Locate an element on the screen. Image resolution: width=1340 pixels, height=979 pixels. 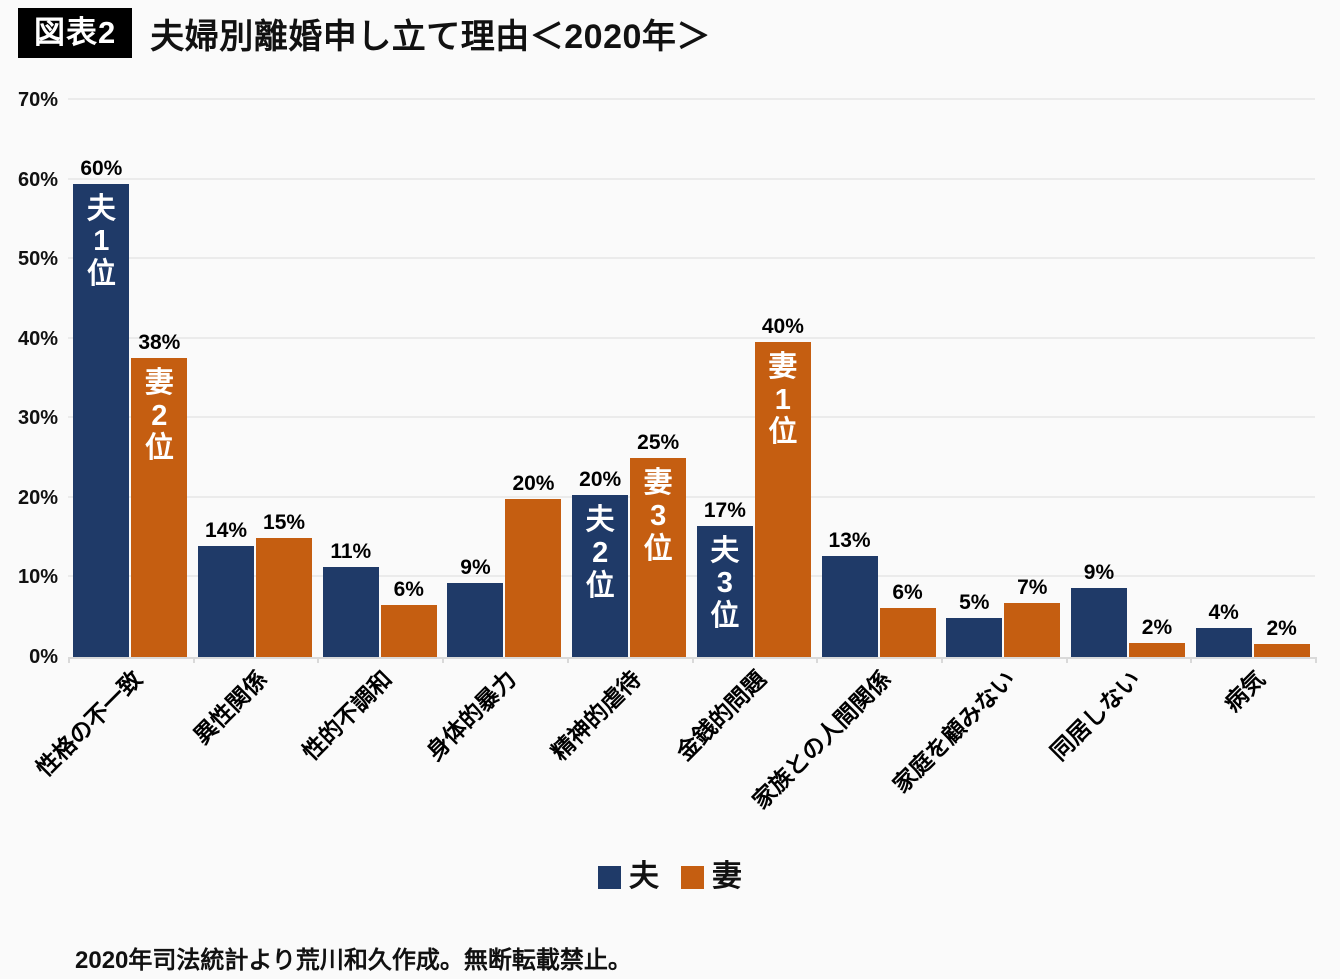
legend-item-妻: 妻 is located at coordinates (711, 877).